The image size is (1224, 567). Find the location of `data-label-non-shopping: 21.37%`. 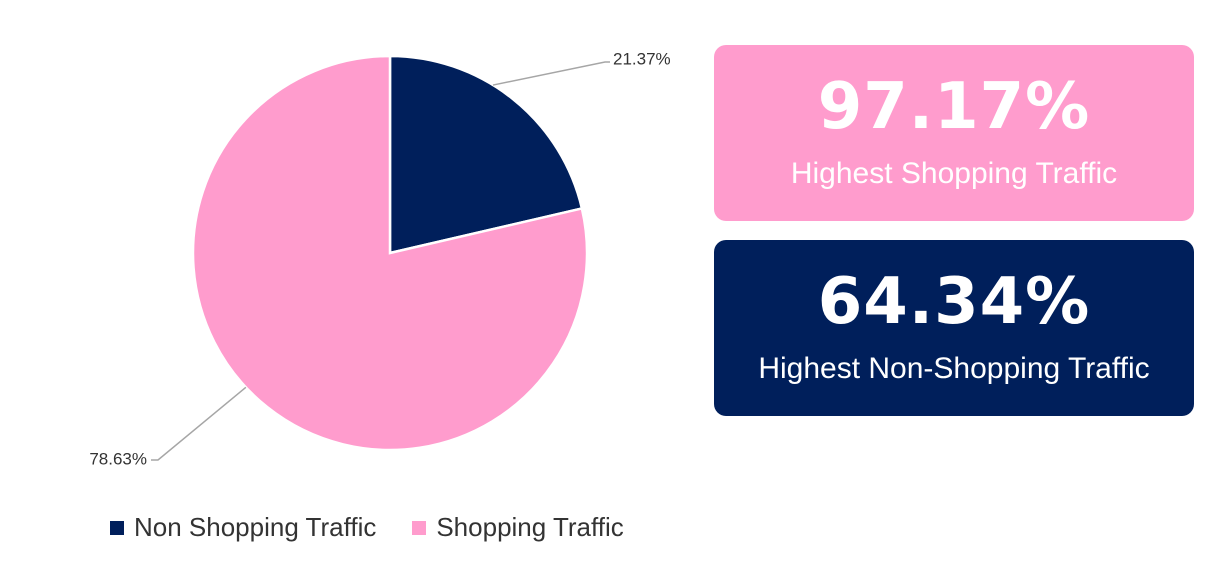

data-label-non-shopping: 21.37% is located at coordinates (642, 58).